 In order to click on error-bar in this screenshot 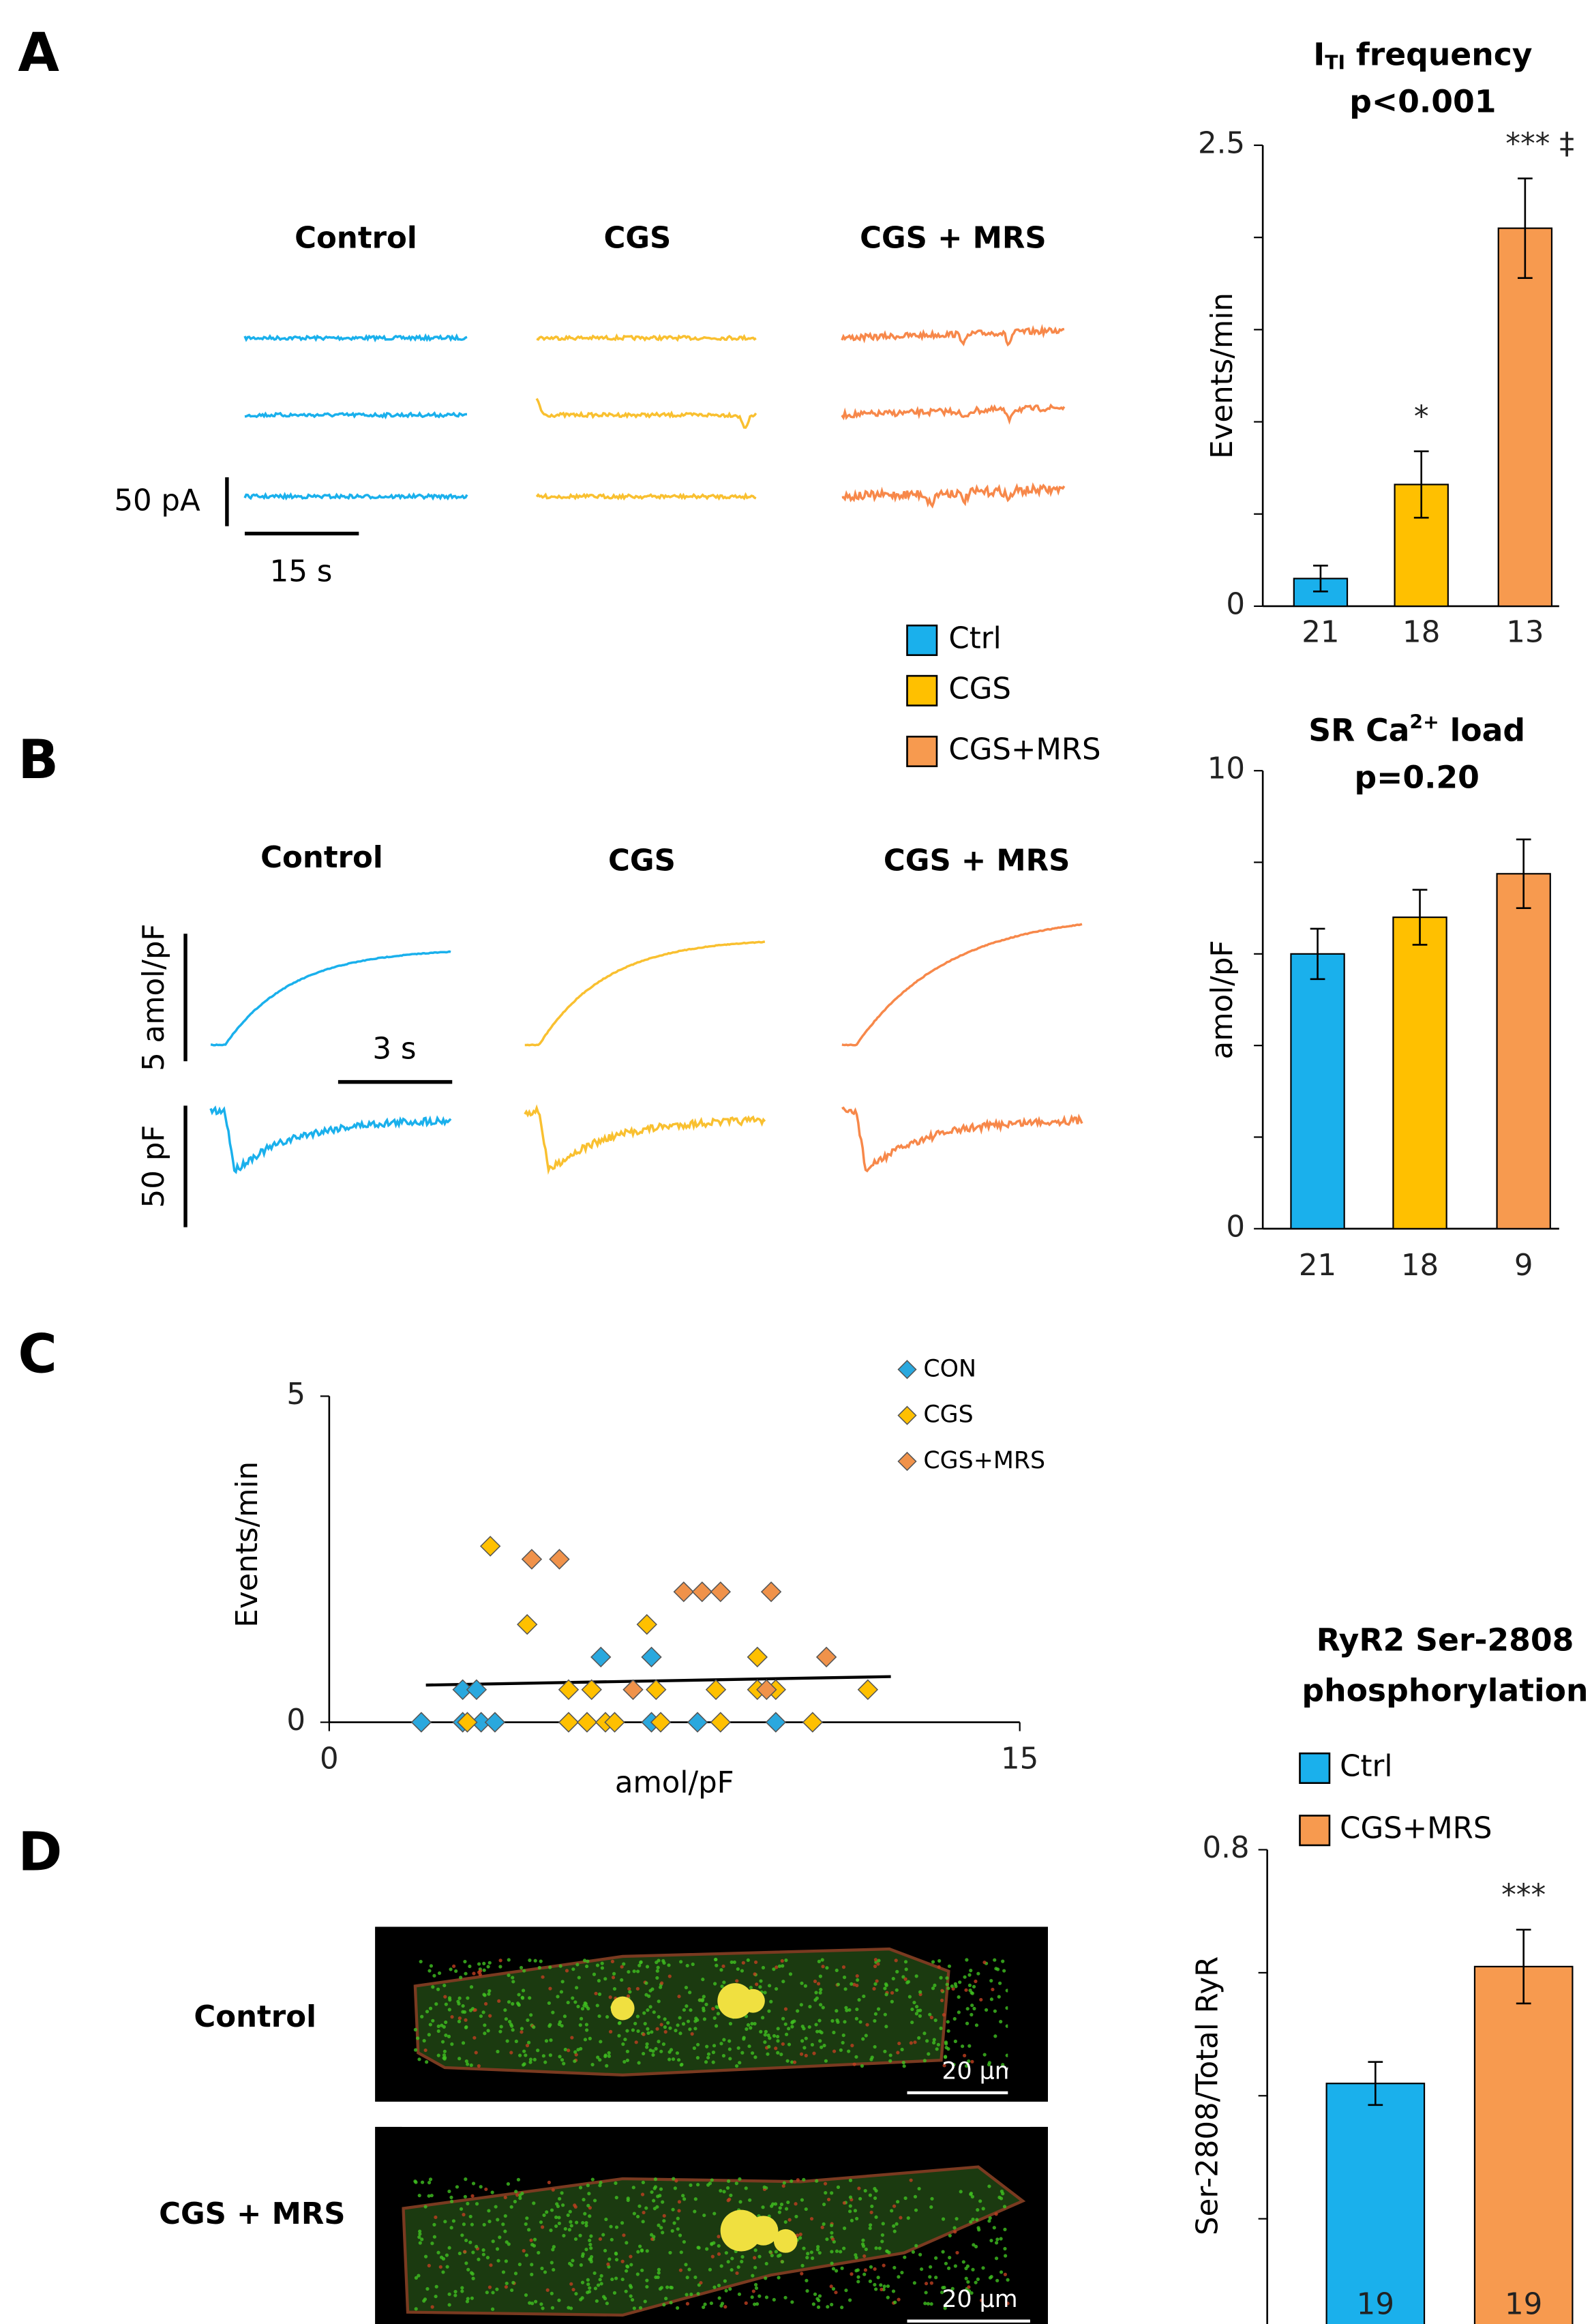, I will do `click(1525, 228)`.